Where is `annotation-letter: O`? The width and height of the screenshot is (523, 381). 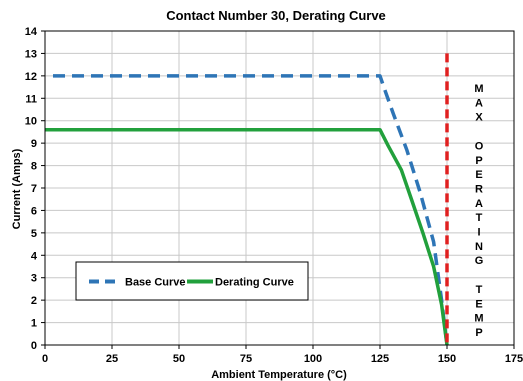
annotation-letter: O is located at coordinates (479, 146).